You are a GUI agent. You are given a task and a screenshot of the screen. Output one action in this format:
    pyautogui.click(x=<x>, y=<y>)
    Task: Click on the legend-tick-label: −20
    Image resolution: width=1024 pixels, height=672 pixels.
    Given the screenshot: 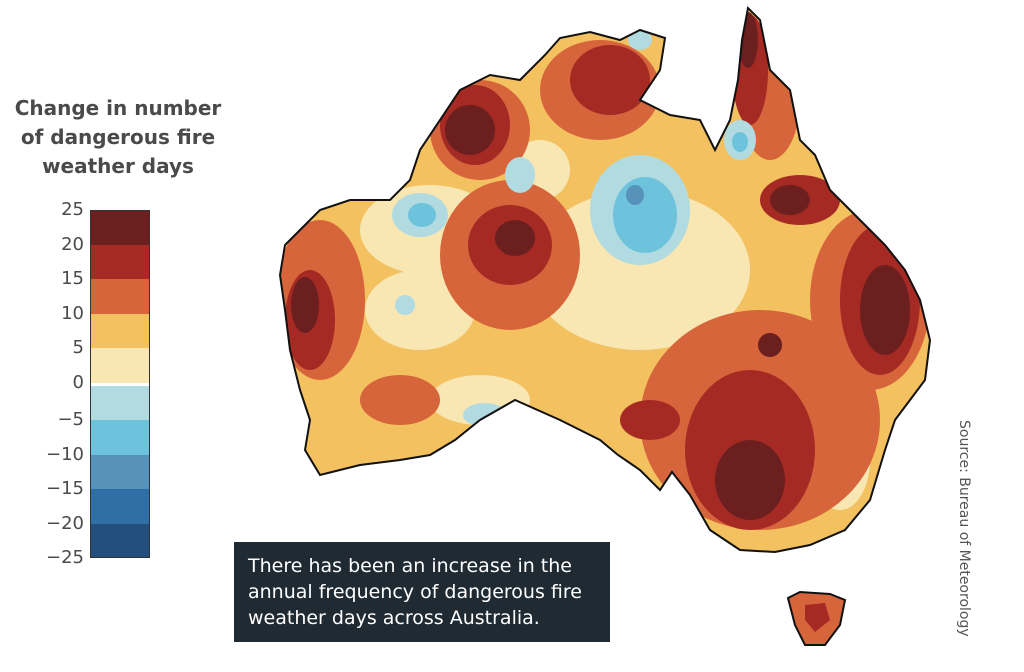 What is the action you would take?
    pyautogui.click(x=65, y=523)
    